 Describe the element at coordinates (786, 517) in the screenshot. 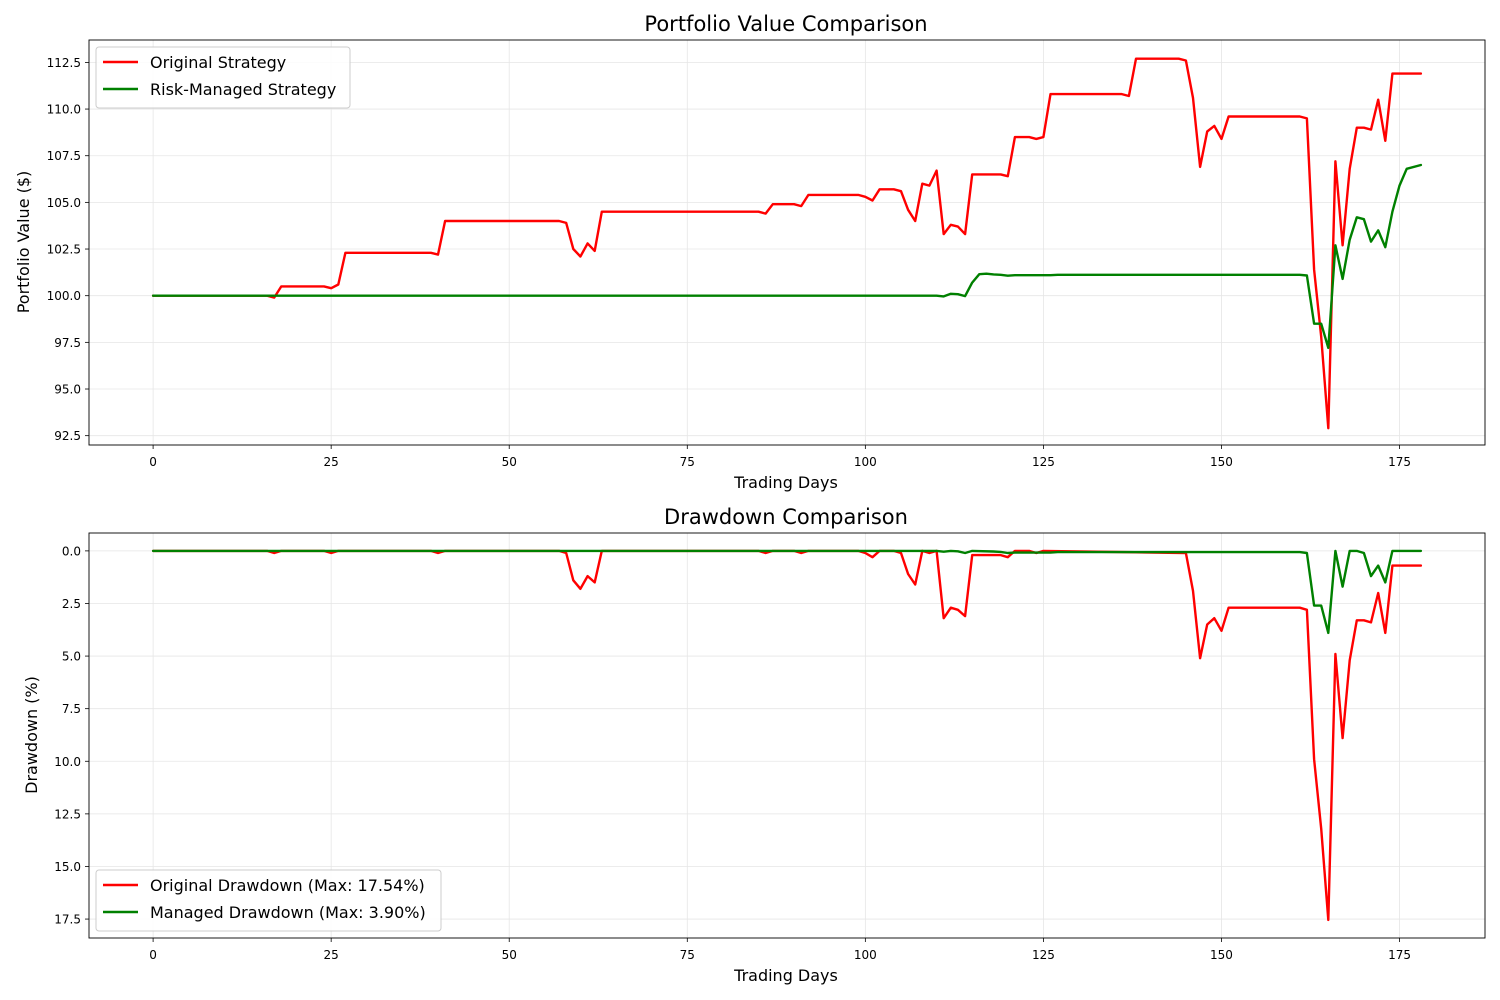

I see `chart-title: Drawdown Comparison` at that location.